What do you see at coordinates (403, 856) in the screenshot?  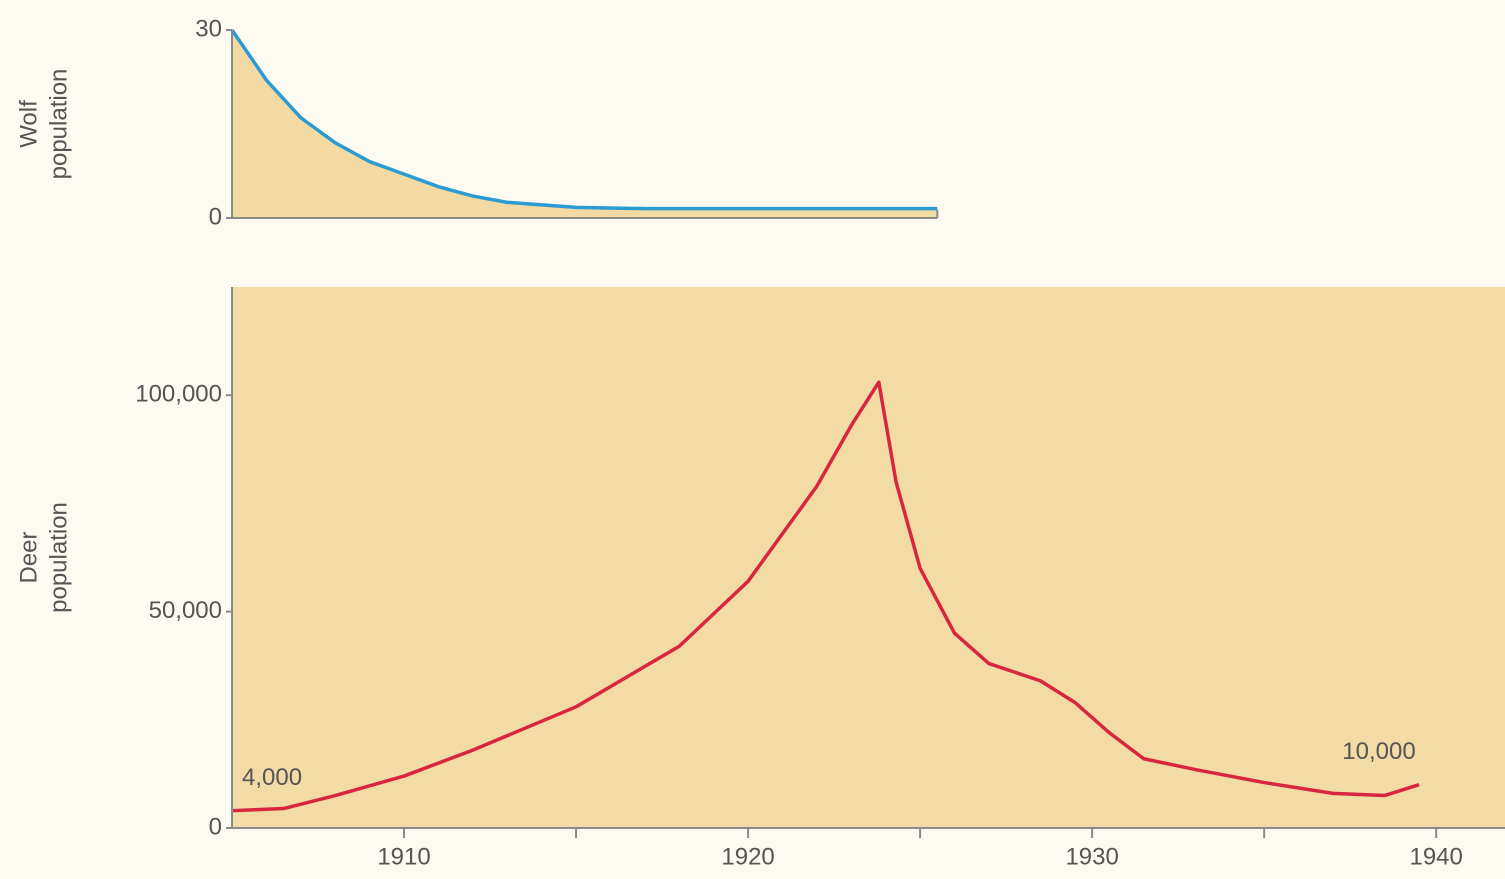 I see `x-tick-label: 1910` at bounding box center [403, 856].